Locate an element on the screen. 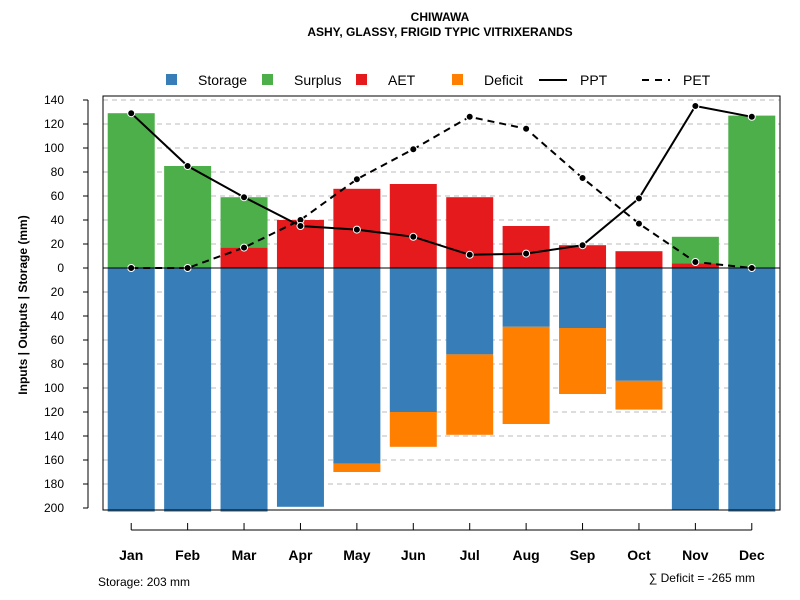 The height and width of the screenshot is (600, 800). x-tick-label: May is located at coordinates (356, 555).